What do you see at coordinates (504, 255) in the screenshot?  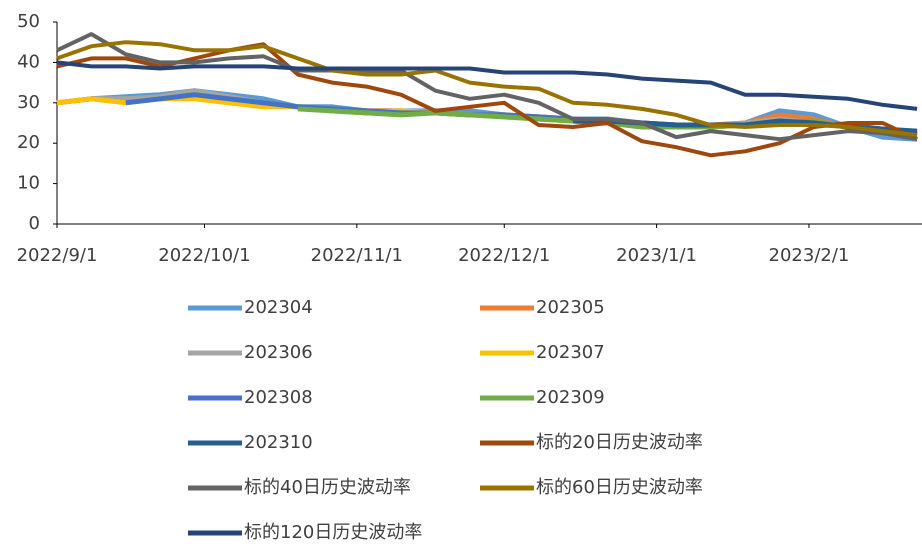 I see `x-tick-label: 2022/12/1` at bounding box center [504, 255].